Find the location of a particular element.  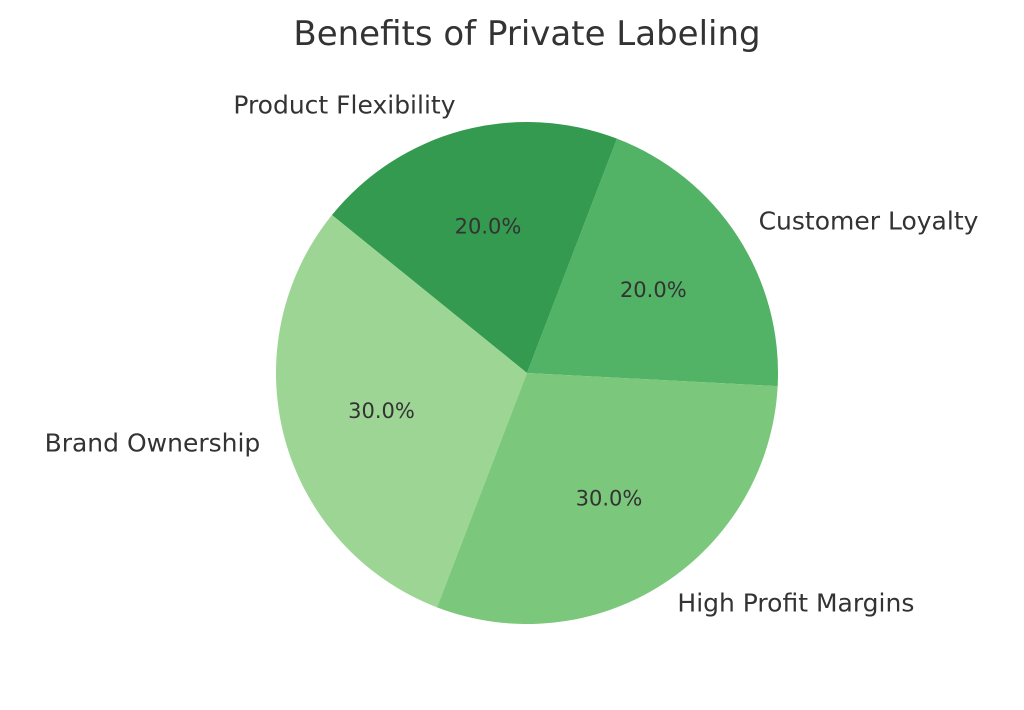

slice-label-customer-loyalty: Customer Loyalty is located at coordinates (869, 221).